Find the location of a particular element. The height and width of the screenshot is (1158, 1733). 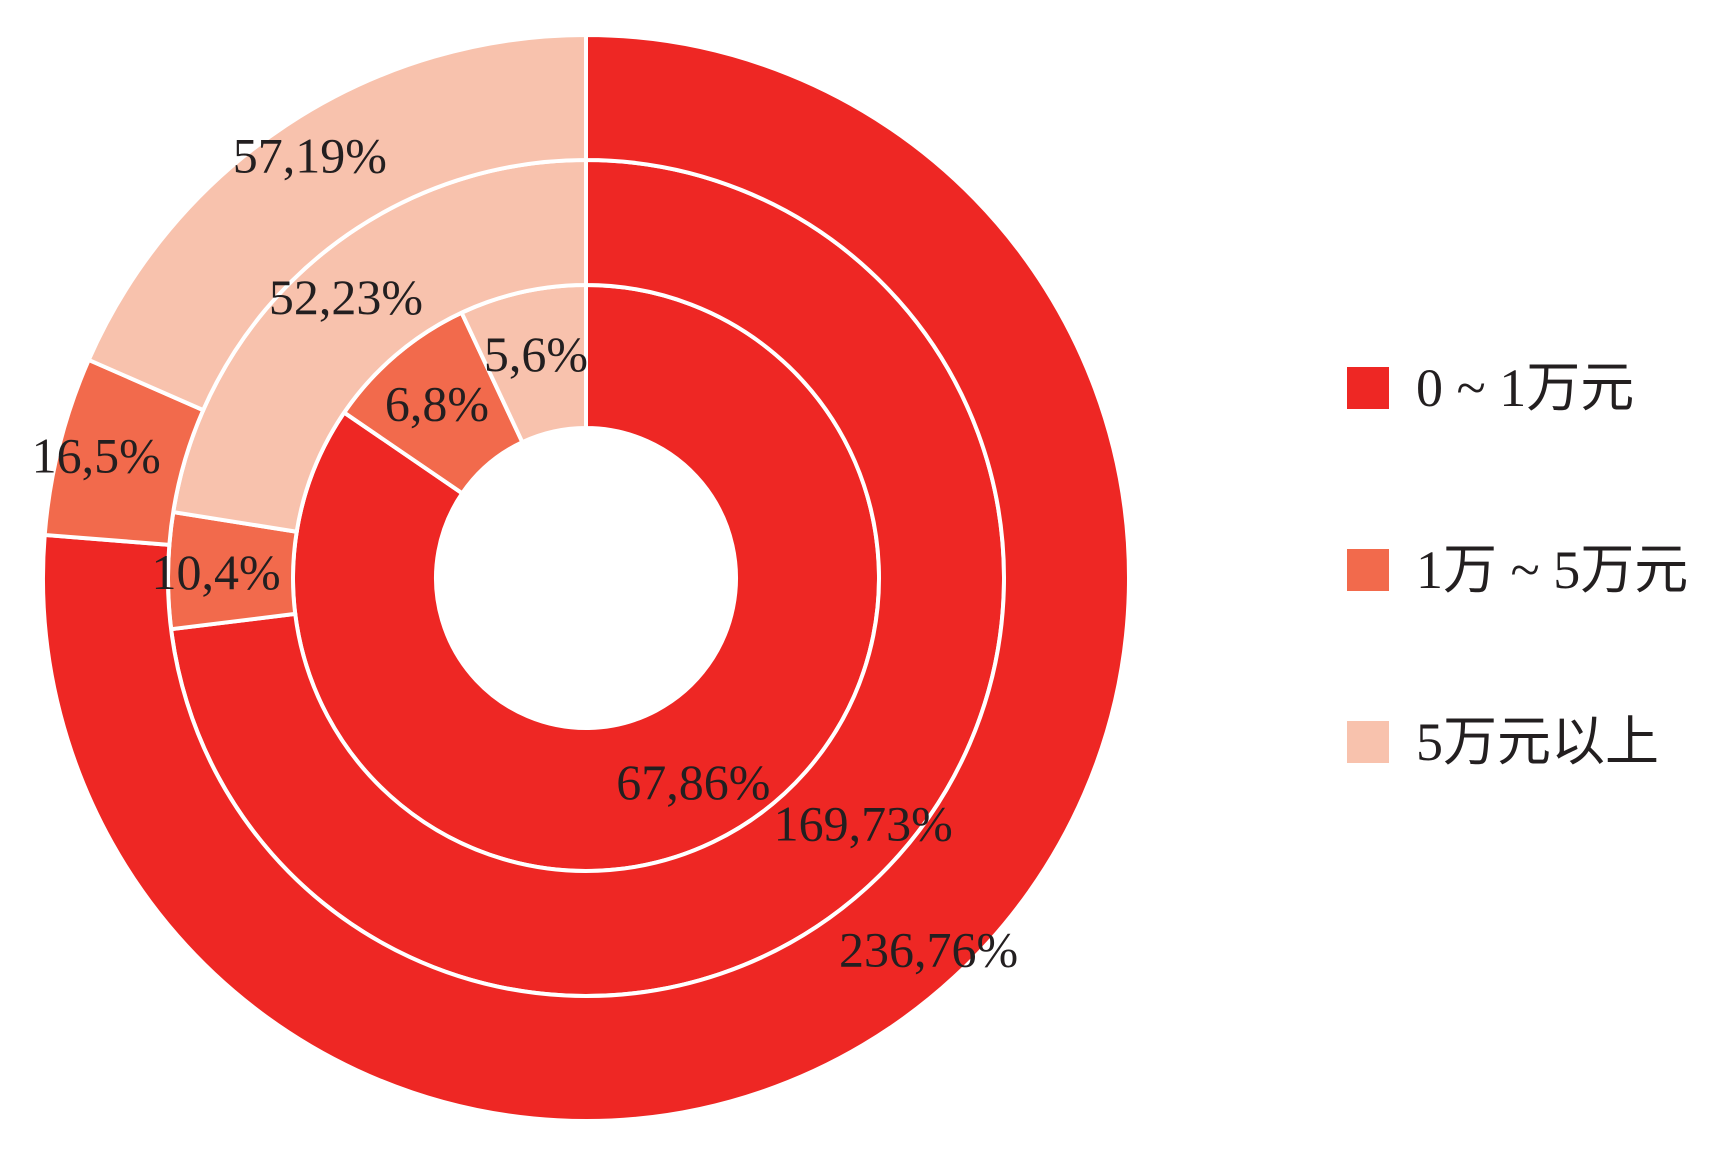

slice-label-middle-2: 52,23% is located at coordinates (346, 297).